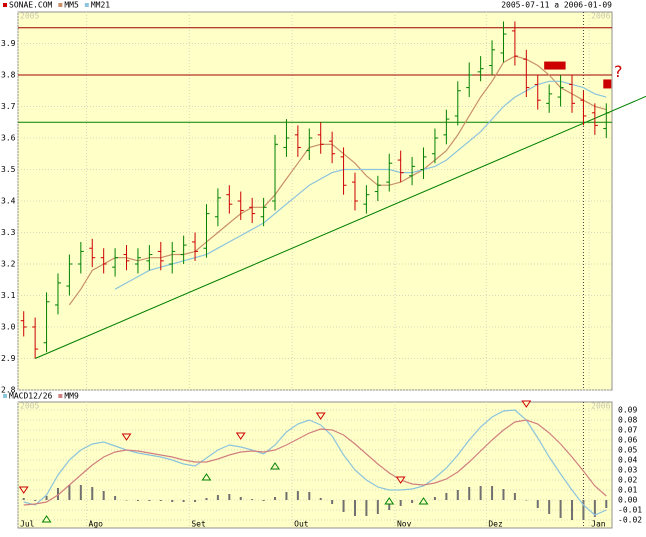  I want to click on x-tick-label: Set, so click(198, 524).